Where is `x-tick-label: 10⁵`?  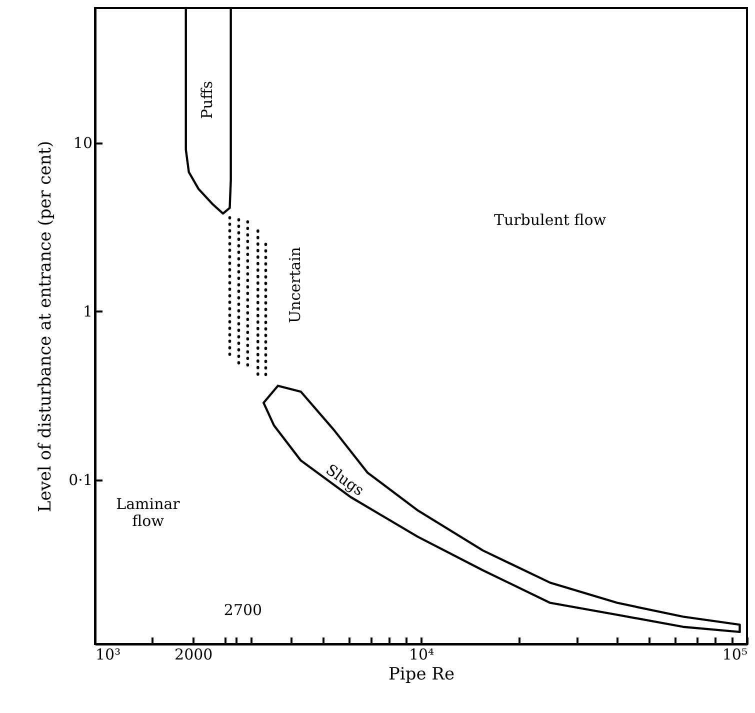
x-tick-label: 10⁵ is located at coordinates (735, 655).